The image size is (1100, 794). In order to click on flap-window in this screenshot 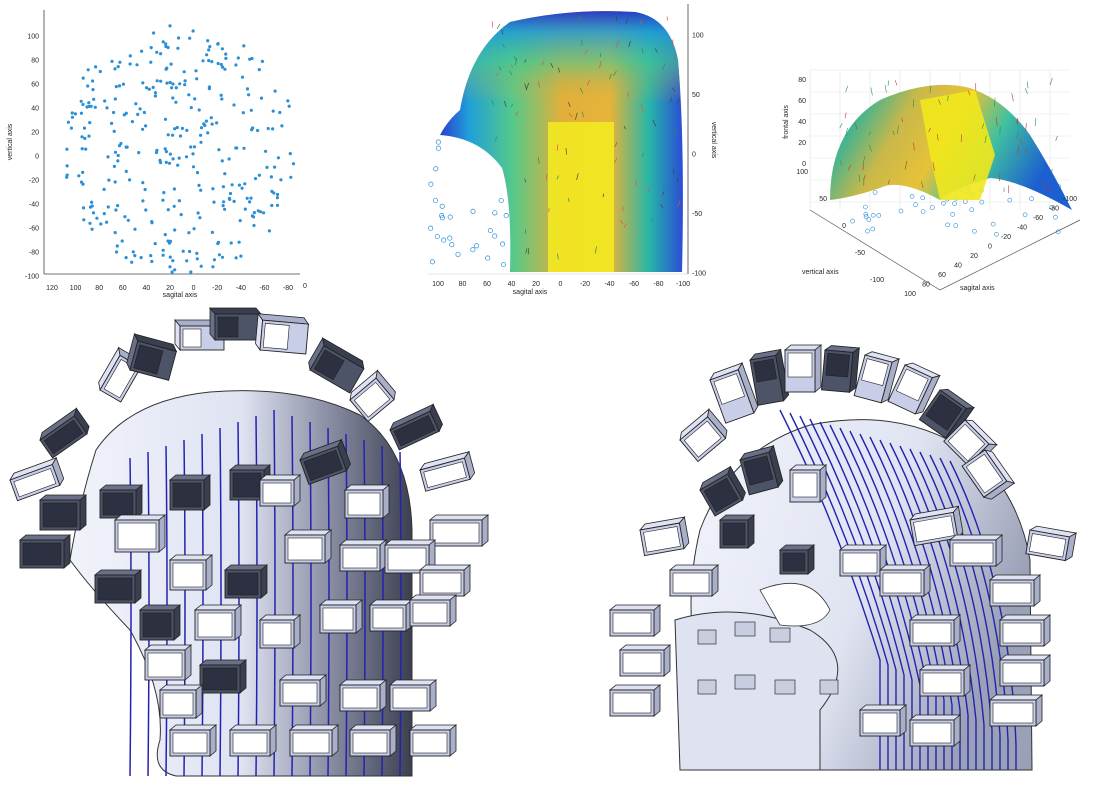, I will do `click(707, 637)`.